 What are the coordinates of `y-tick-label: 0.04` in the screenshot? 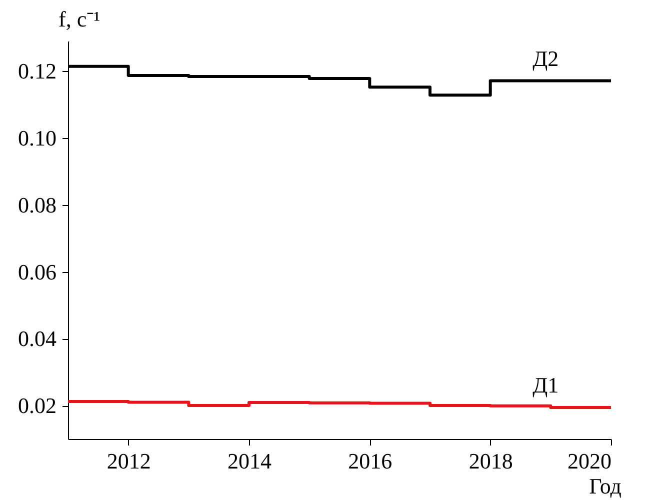 It's located at (37, 339).